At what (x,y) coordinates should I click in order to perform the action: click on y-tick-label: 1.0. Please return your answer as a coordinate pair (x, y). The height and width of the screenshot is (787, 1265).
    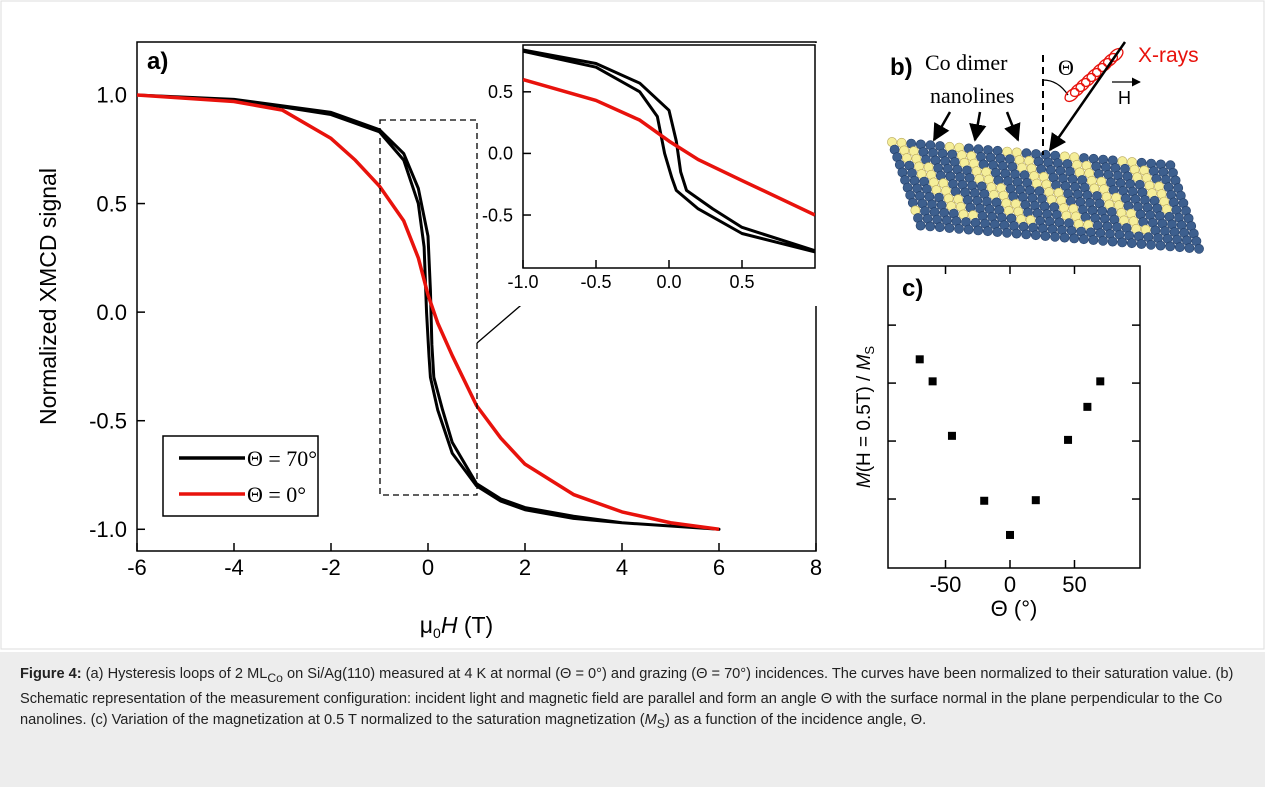
    Looking at the image, I should click on (111, 95).